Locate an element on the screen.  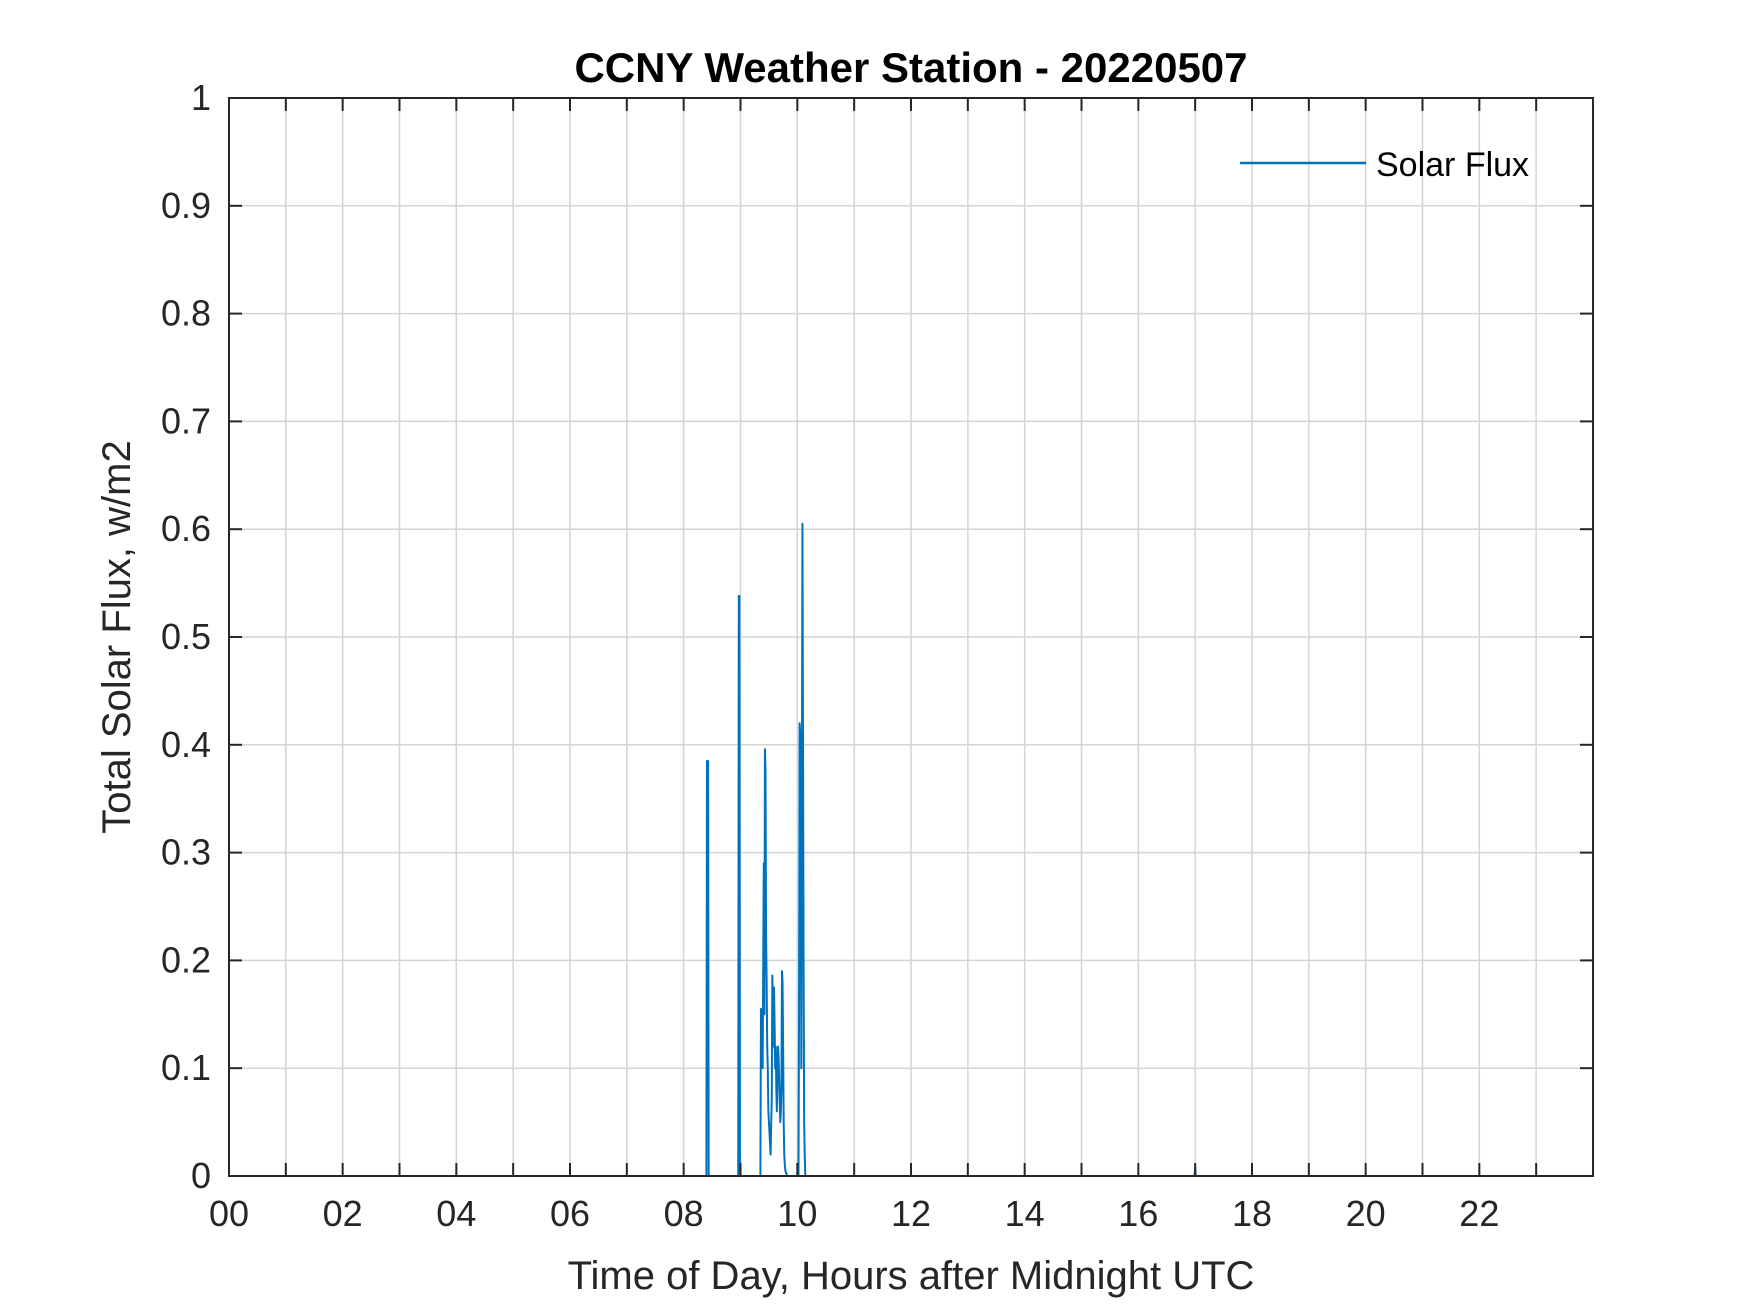
legend: Solar Flux is located at coordinates (1384, 165).